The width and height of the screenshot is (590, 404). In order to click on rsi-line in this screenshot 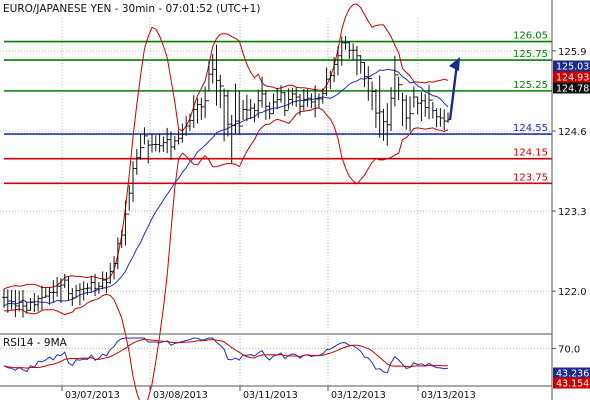, I will do `click(226, 355)`.